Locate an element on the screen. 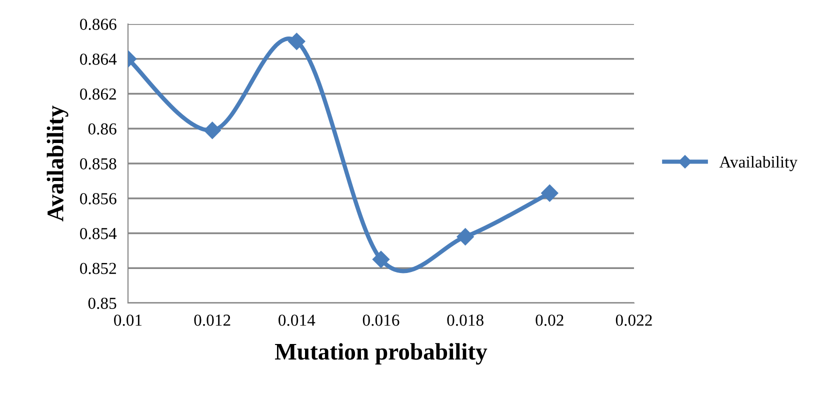  x-tick-label: 0.012 is located at coordinates (212, 320).